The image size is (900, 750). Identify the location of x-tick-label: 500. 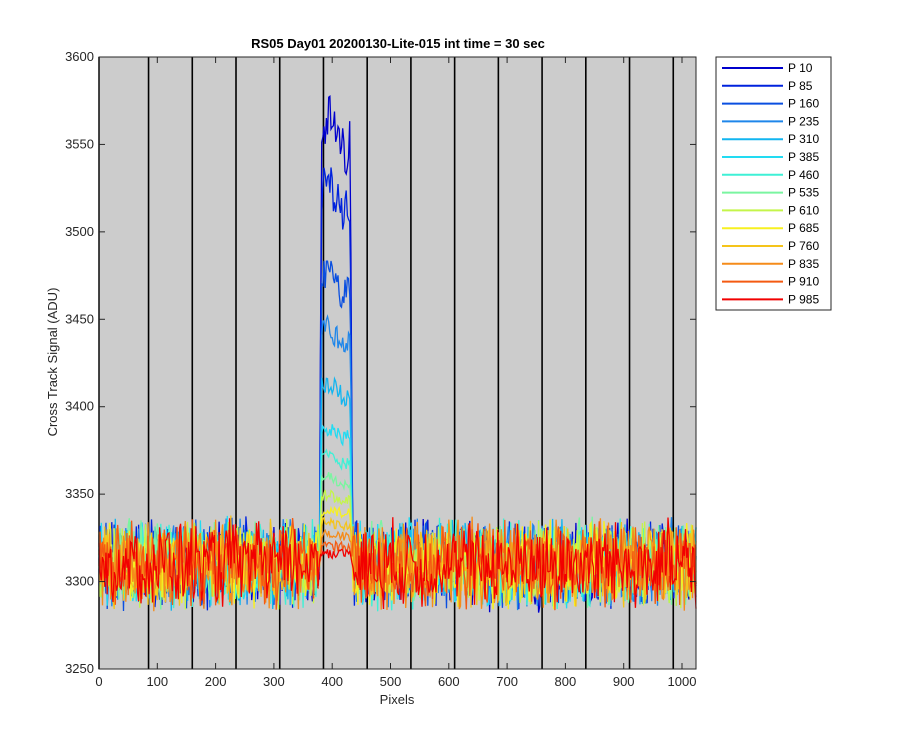
(391, 681).